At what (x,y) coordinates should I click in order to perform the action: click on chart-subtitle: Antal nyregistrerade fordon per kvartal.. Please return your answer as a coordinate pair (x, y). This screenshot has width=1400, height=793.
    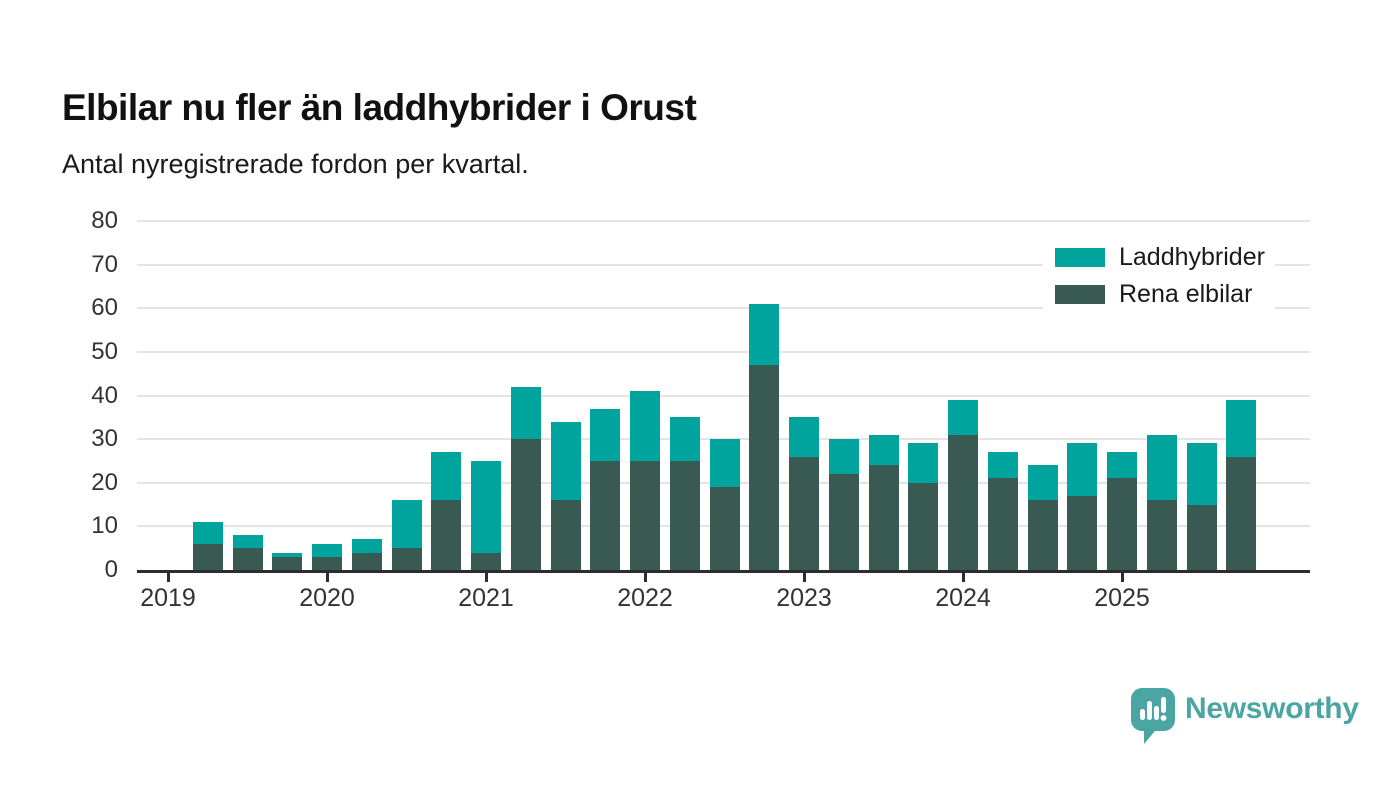
    Looking at the image, I should click on (295, 164).